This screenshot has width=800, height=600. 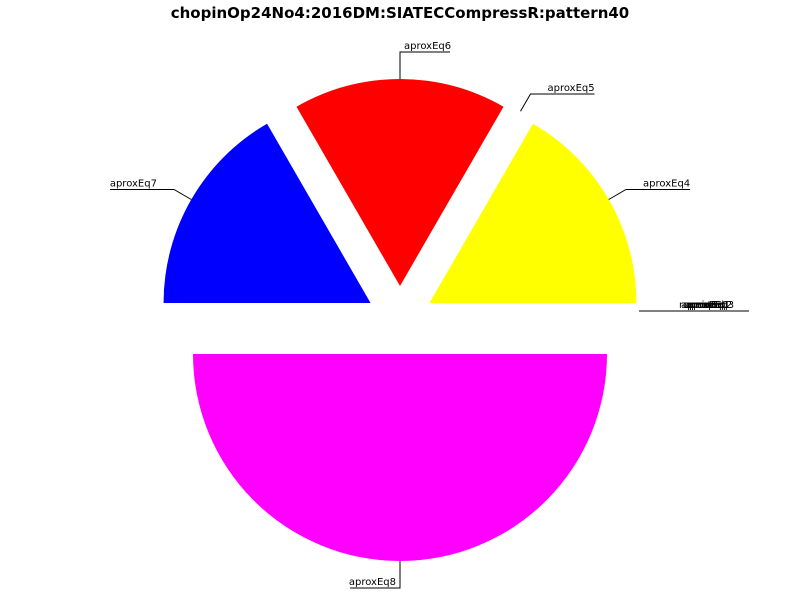 What do you see at coordinates (649, 194) in the screenshot?
I see `leader-line-aproxeq4` at bounding box center [649, 194].